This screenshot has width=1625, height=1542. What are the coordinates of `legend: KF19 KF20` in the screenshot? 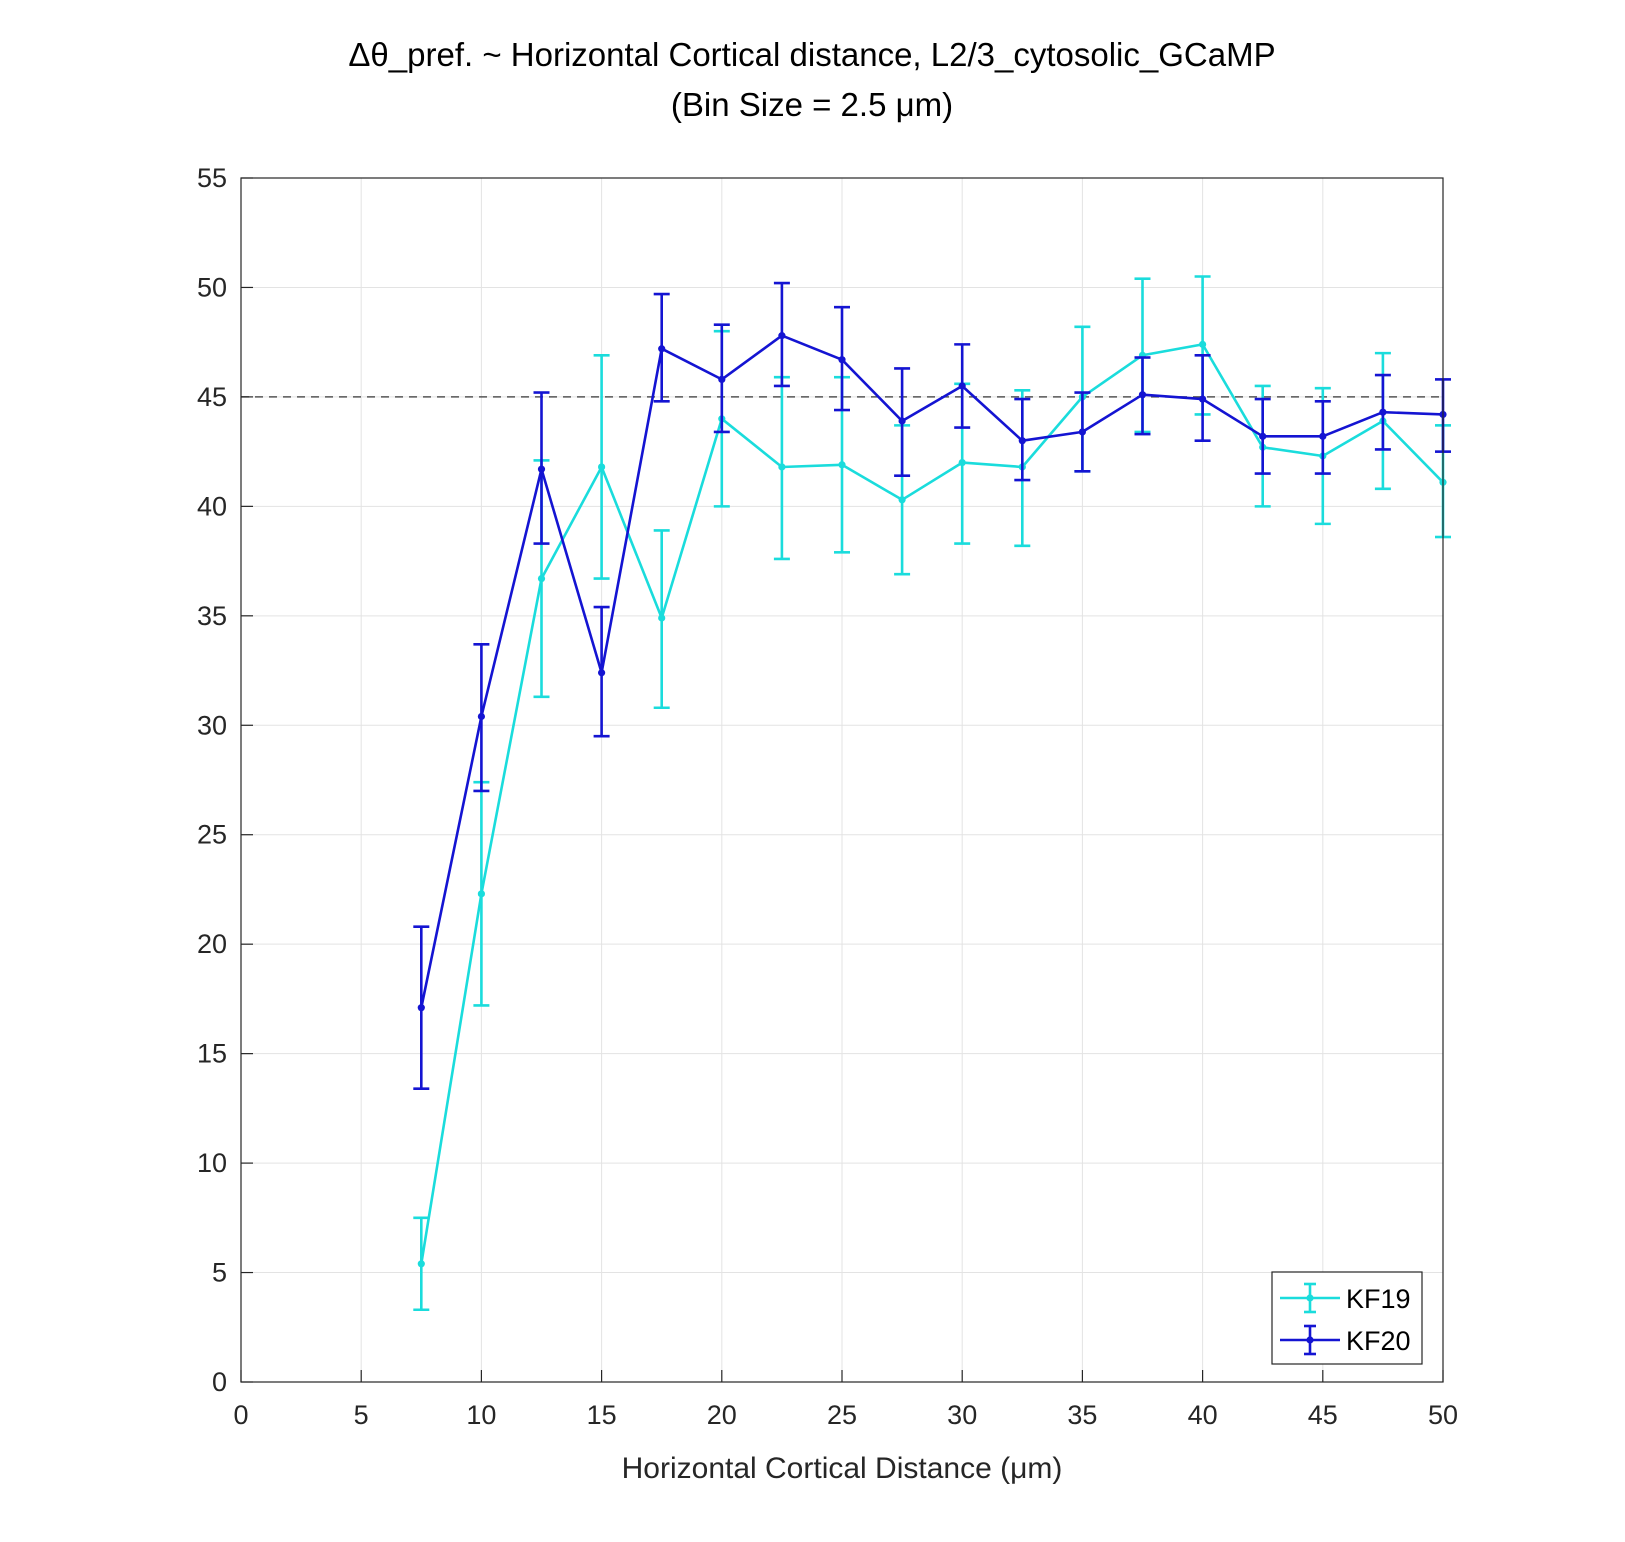 It's located at (1347, 1318).